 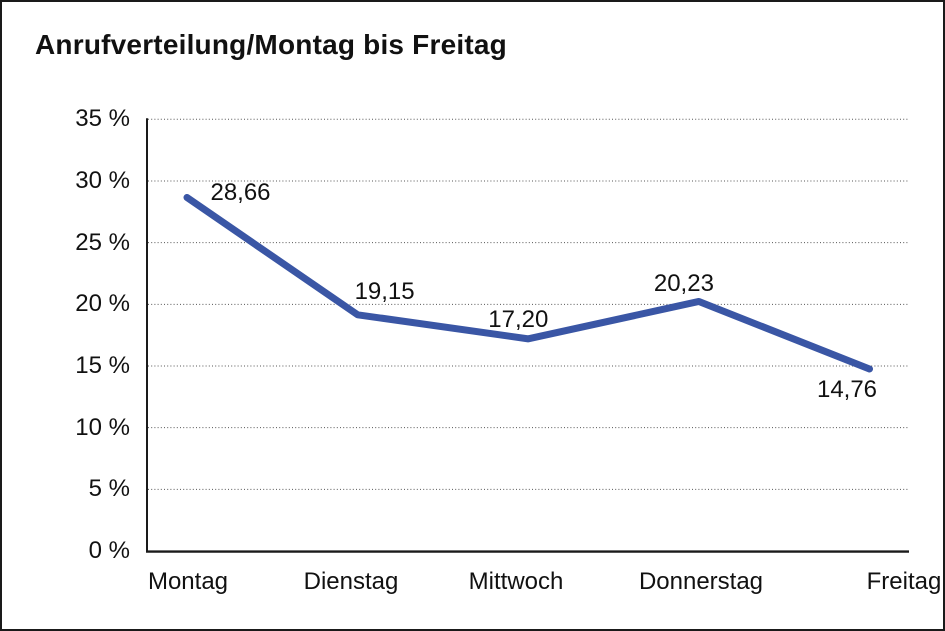 I want to click on x-axis-label: Mittwoch, so click(x=516, y=581).